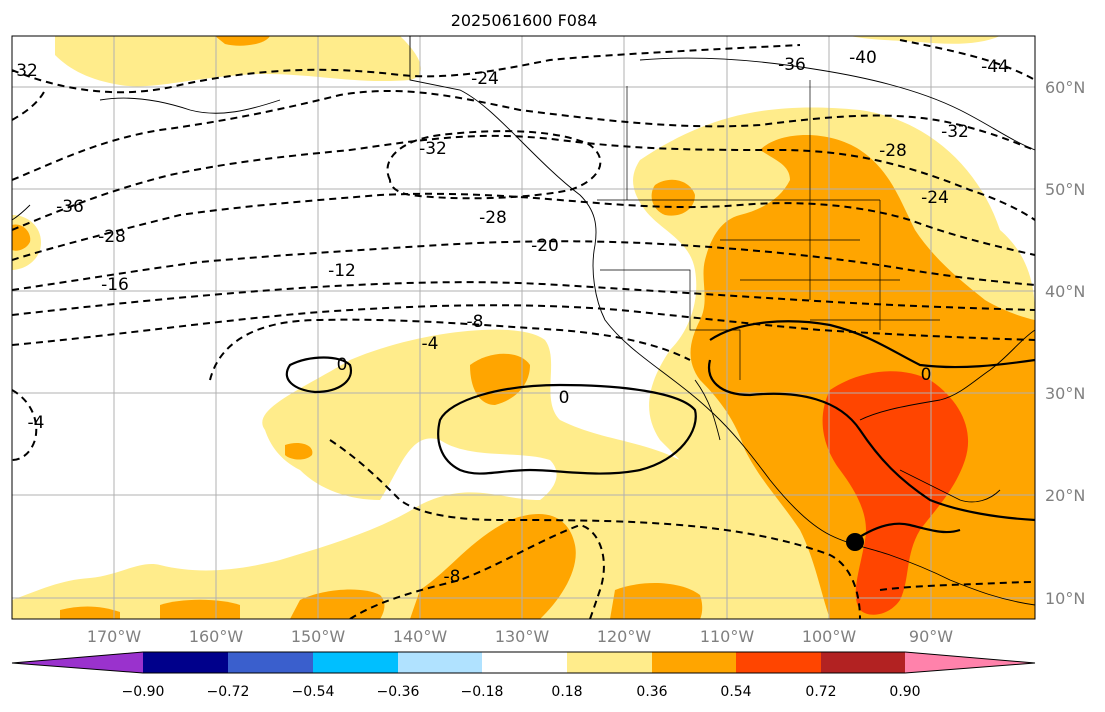 This screenshot has height=712, width=1105. I want to click on lat-label: 30°N, so click(1065, 393).